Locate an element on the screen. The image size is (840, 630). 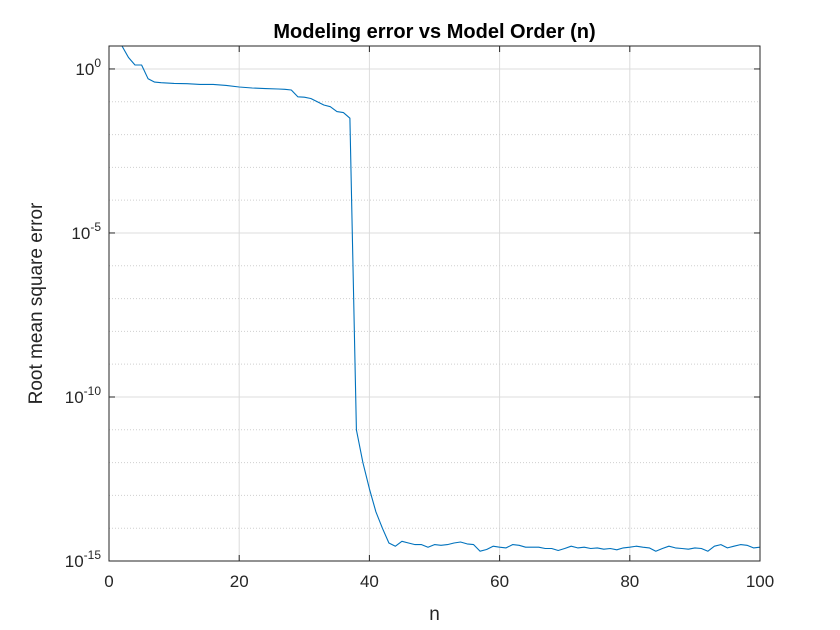
x-axis-label: n is located at coordinates (434, 614).